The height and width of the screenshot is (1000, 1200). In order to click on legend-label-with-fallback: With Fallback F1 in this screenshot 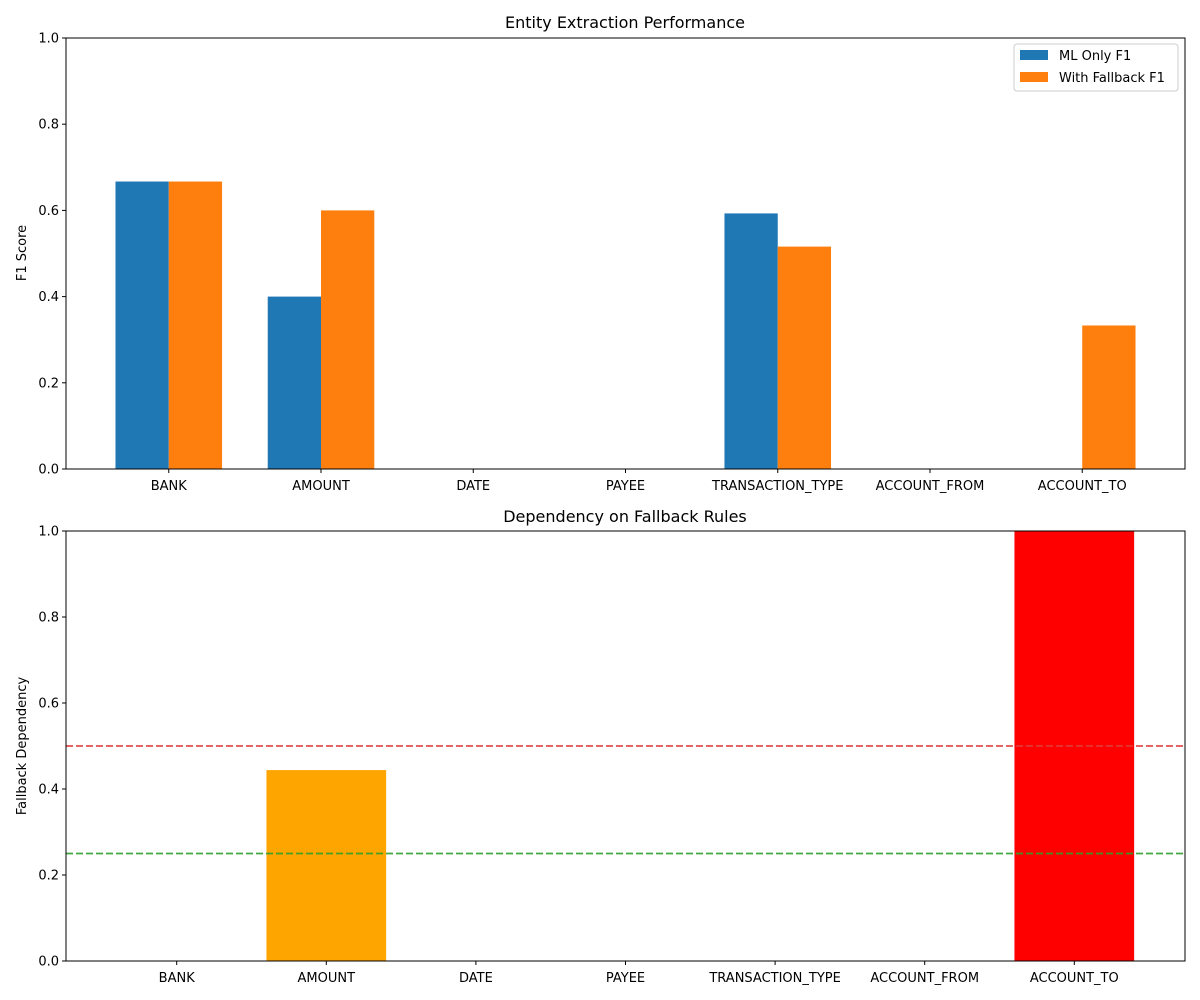, I will do `click(1112, 78)`.